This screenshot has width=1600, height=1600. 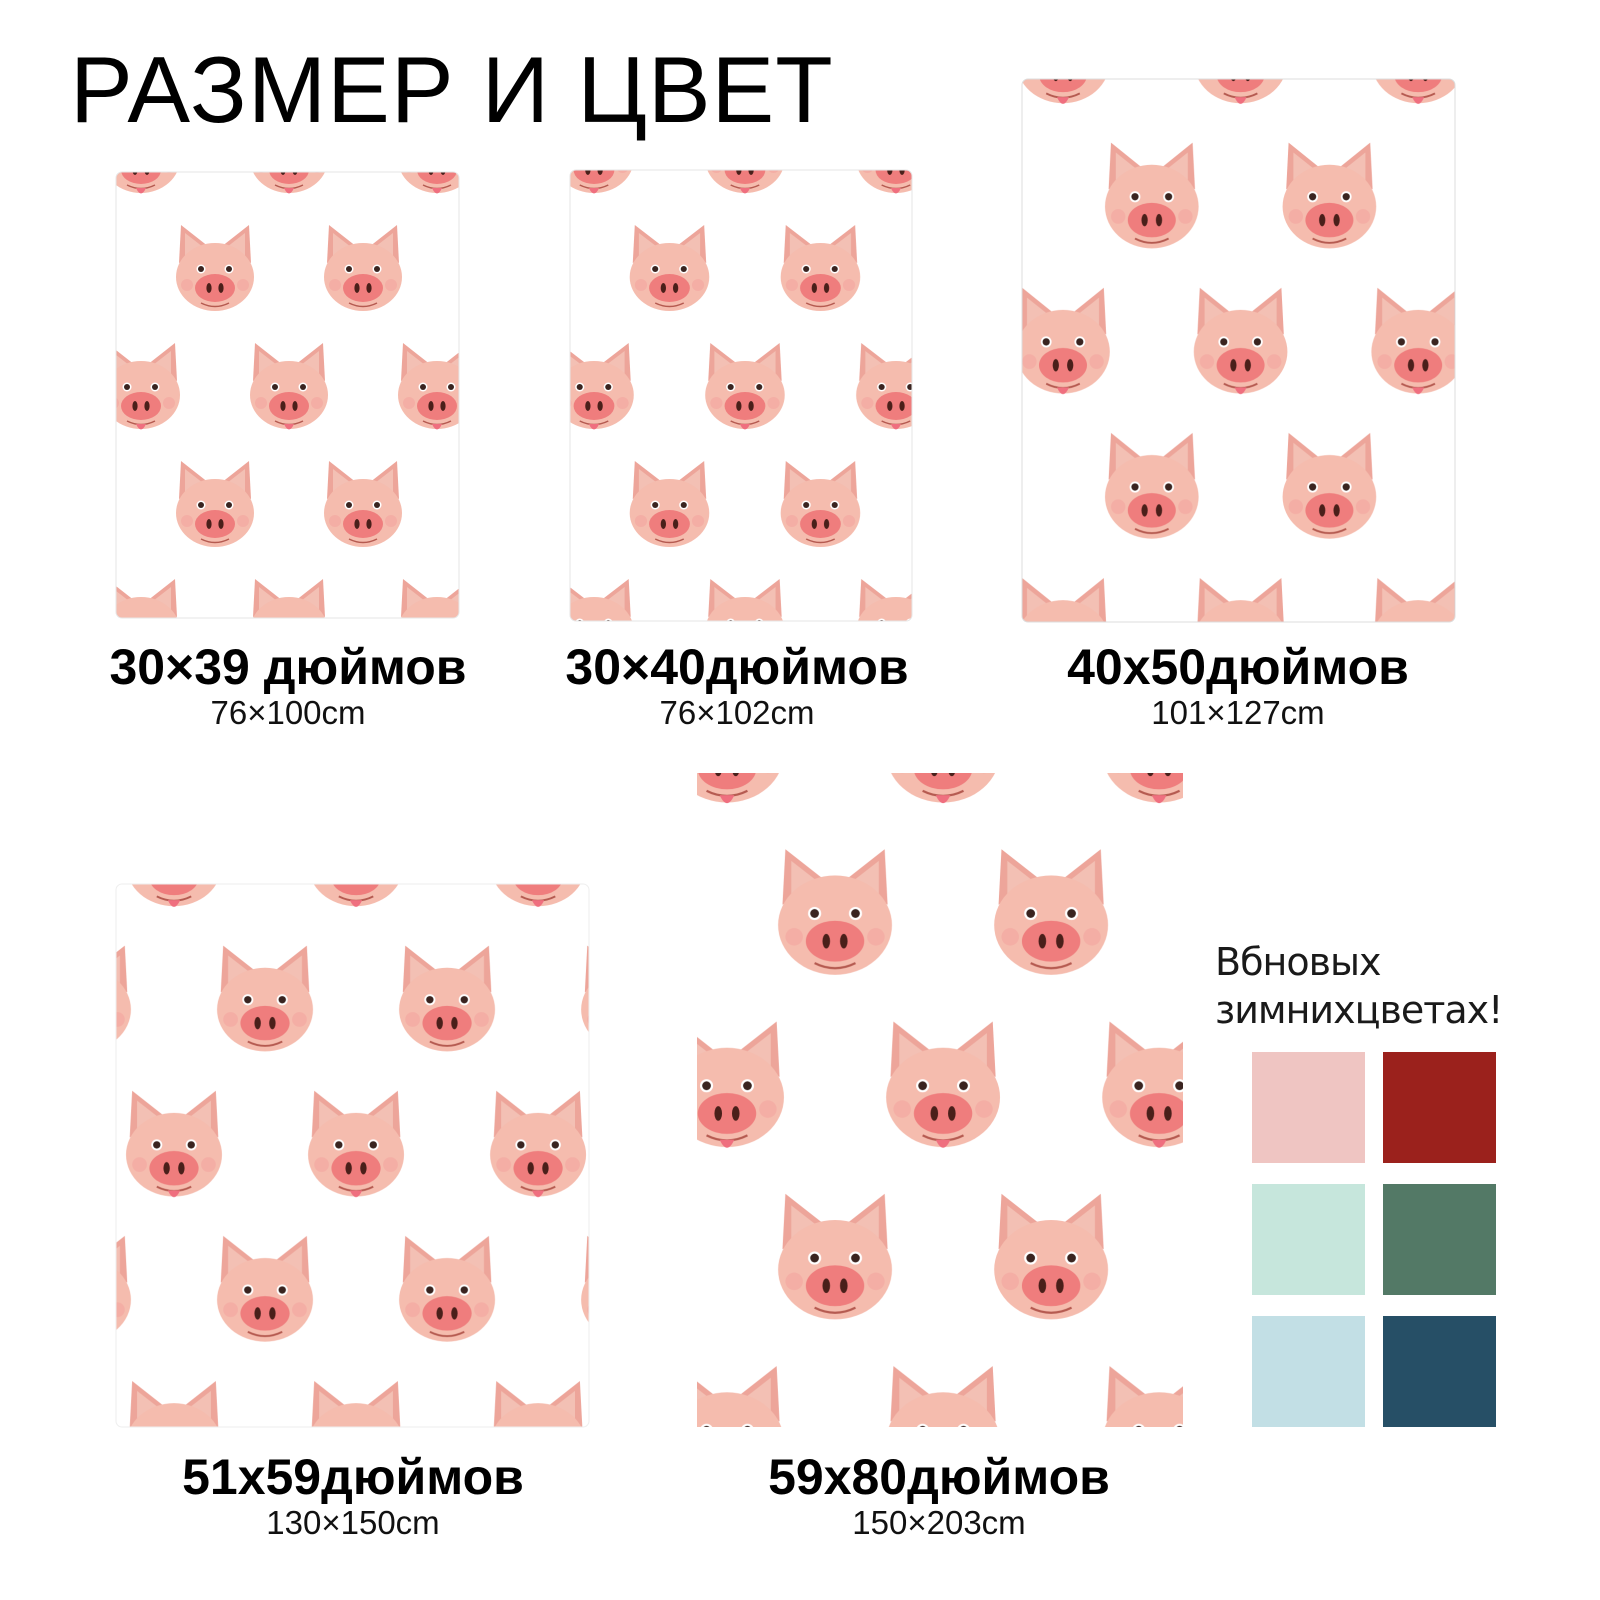 I want to click on color-swatch-mint, so click(x=1308, y=1239).